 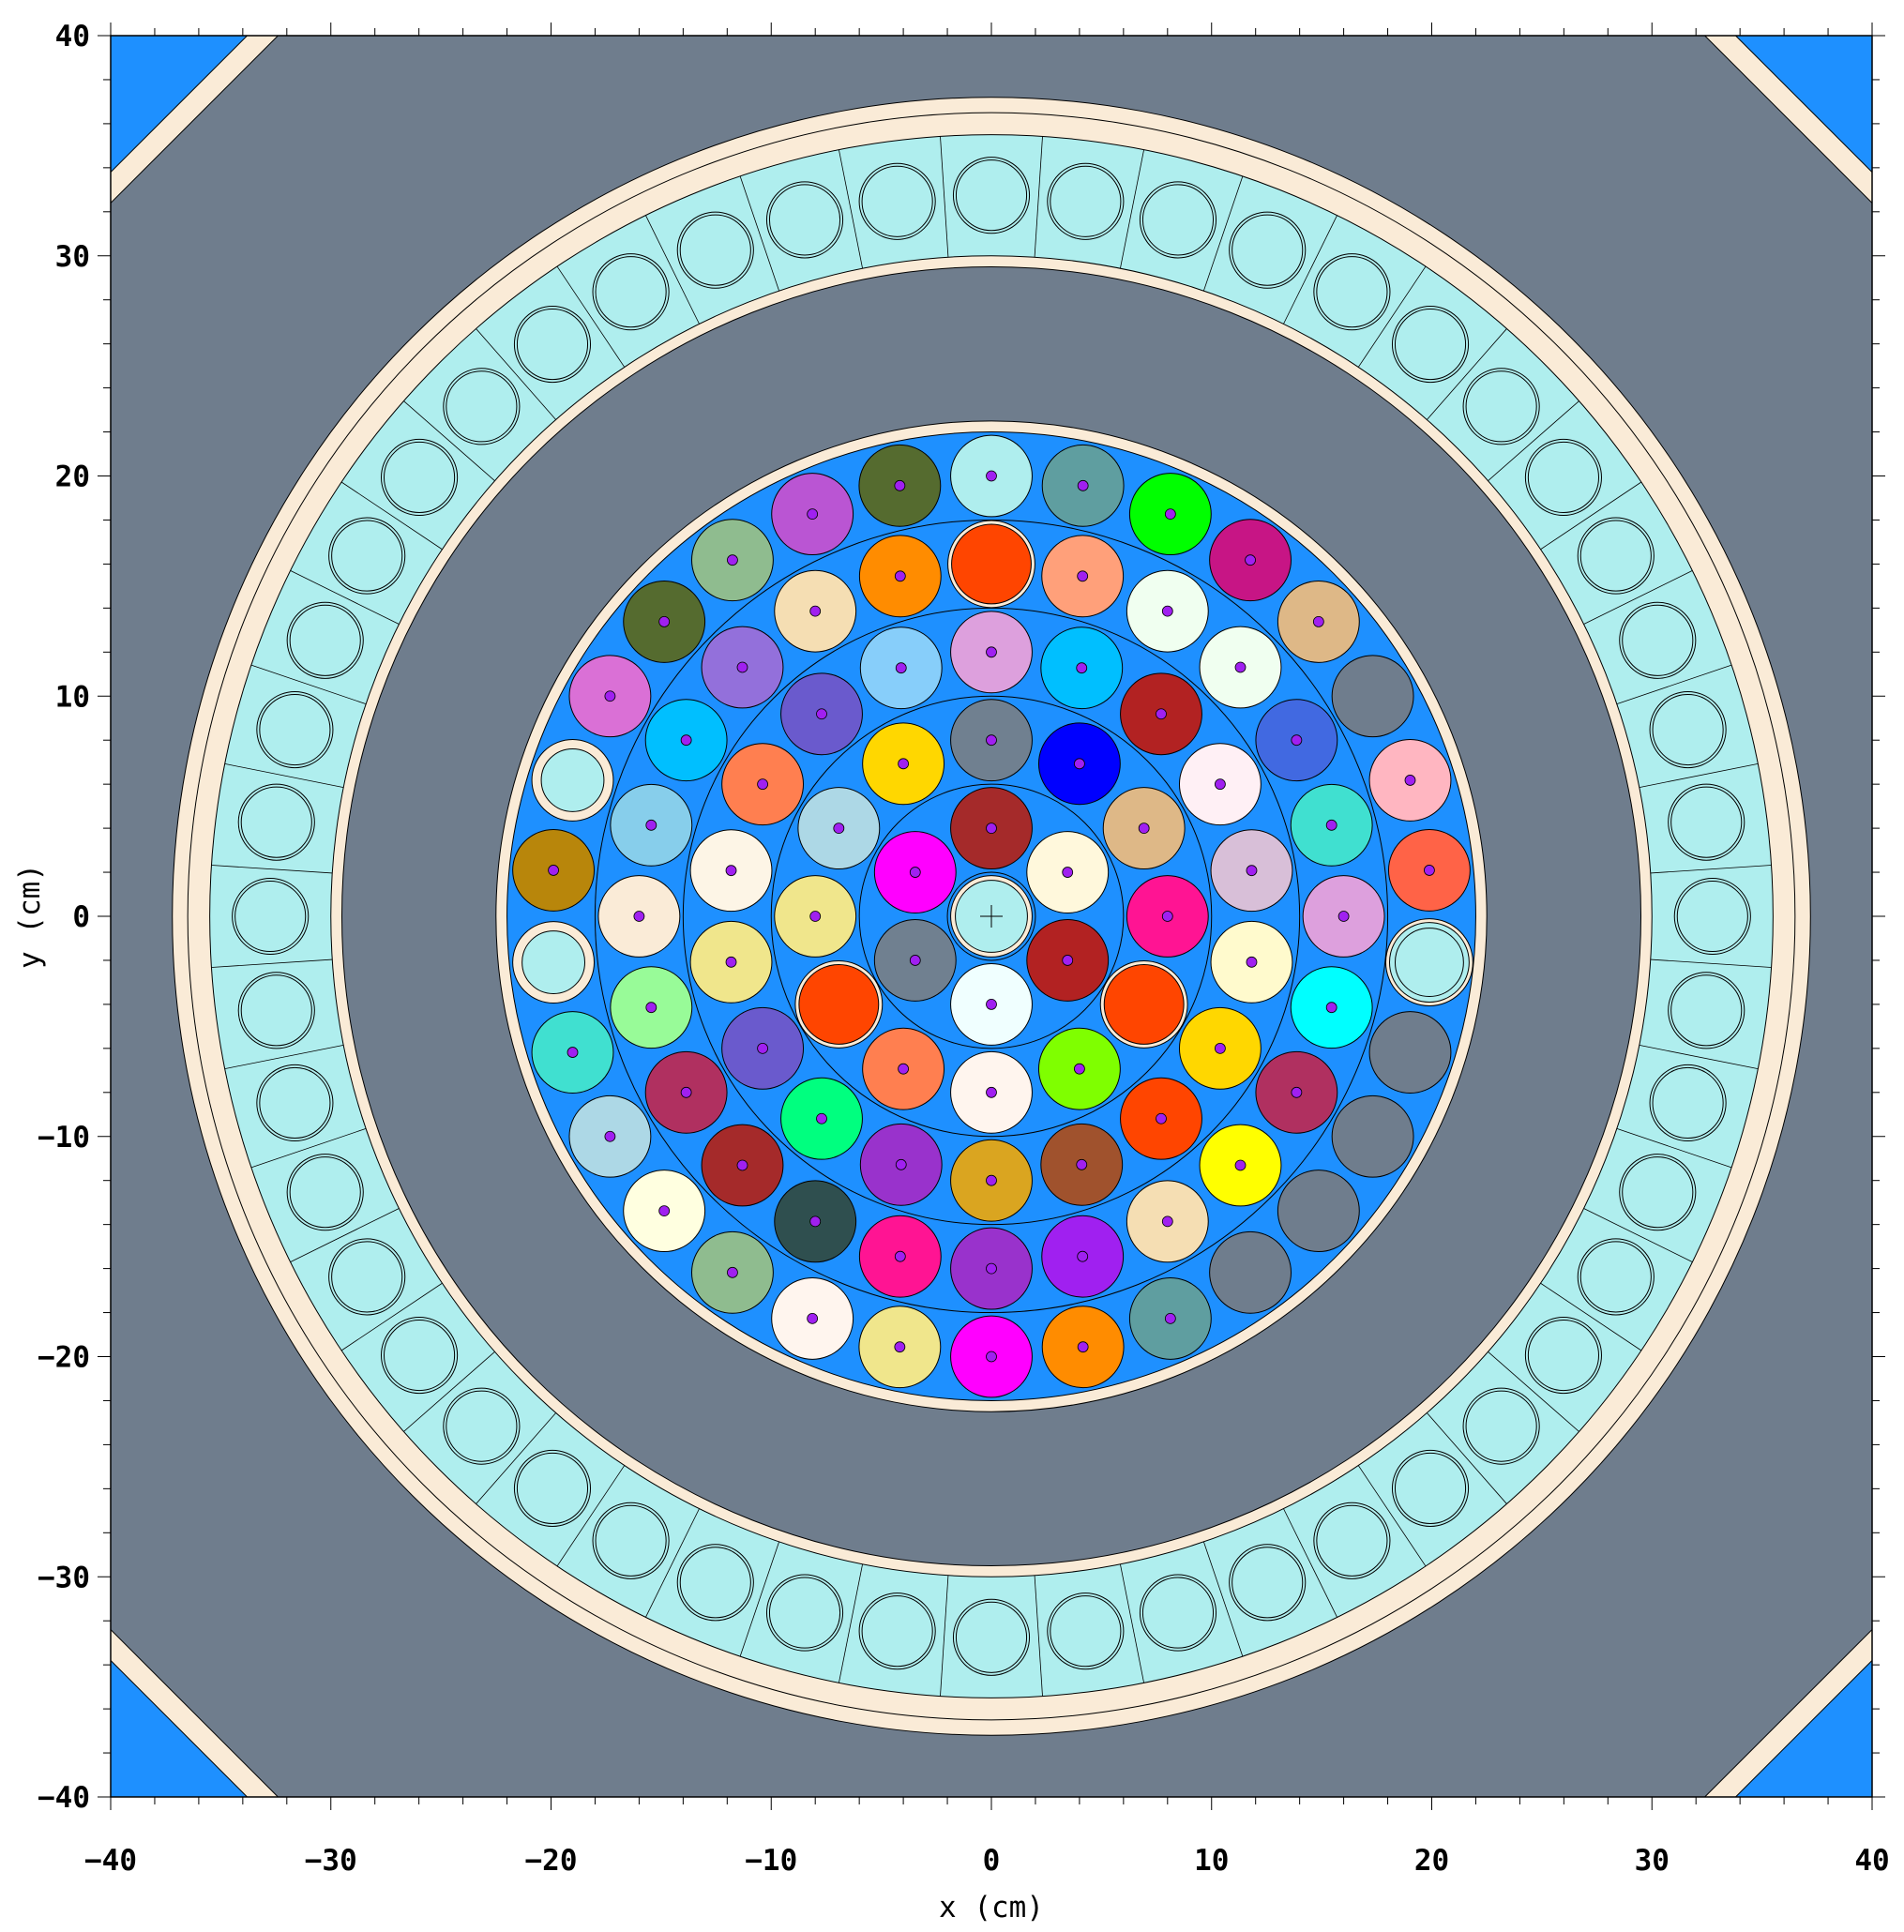 I want to click on y-tick-label: −20, so click(x=64, y=1358).